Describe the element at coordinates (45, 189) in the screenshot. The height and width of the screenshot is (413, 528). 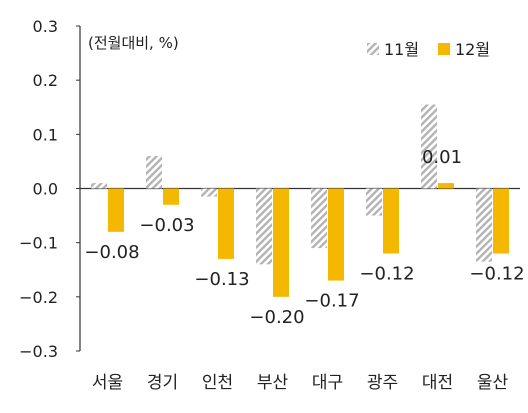
I see `y-tick-label: 0.0` at that location.